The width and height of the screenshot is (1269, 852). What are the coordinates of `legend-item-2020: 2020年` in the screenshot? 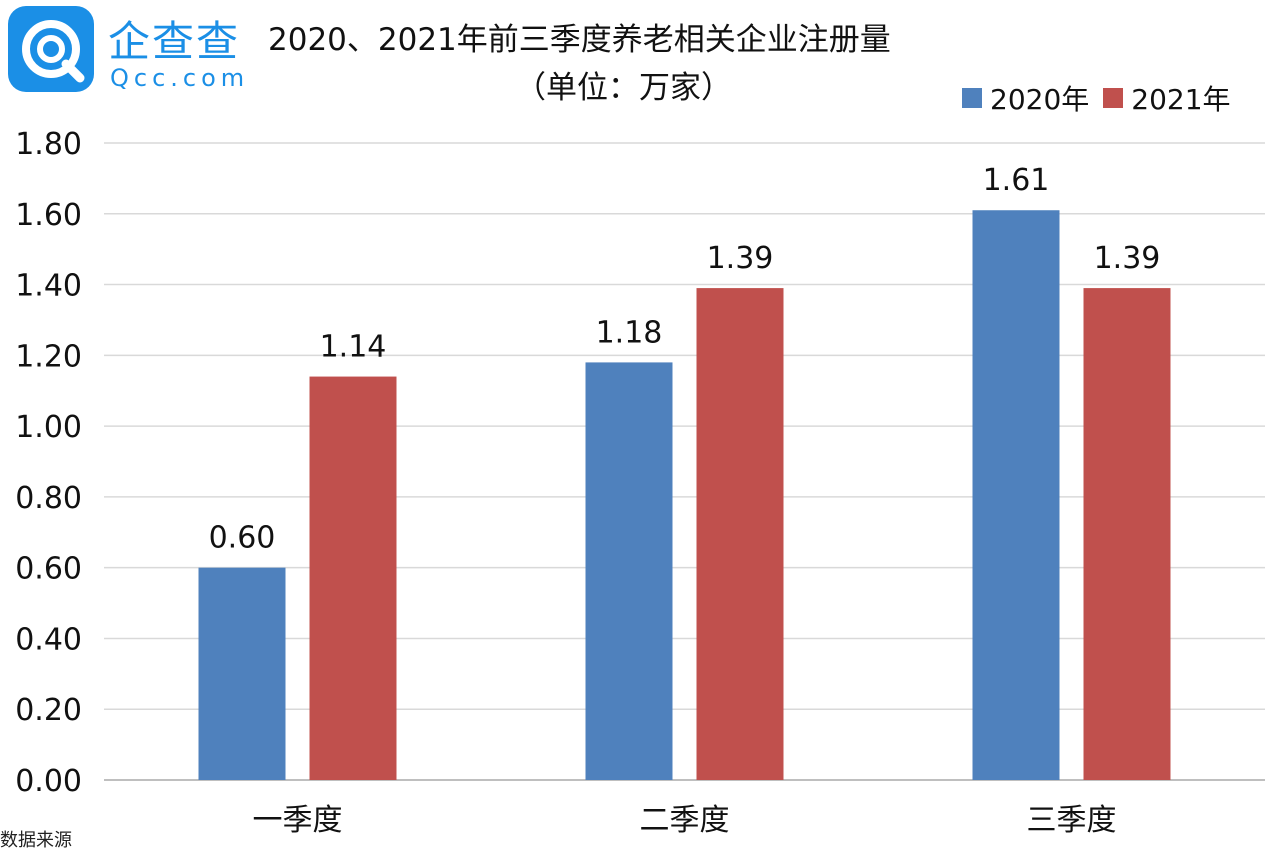 It's located at (1025, 98).